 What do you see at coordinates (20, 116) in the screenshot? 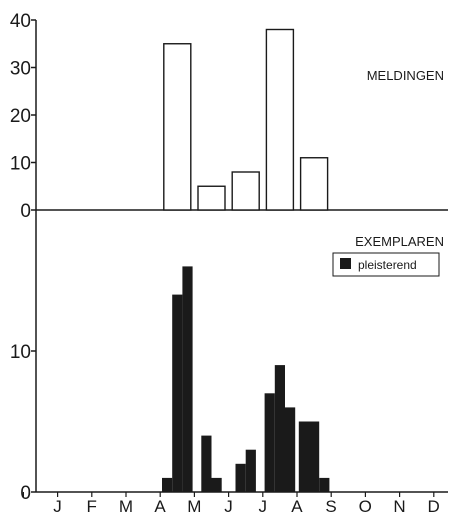
I see `top-y-tick-label: 20` at bounding box center [20, 116].